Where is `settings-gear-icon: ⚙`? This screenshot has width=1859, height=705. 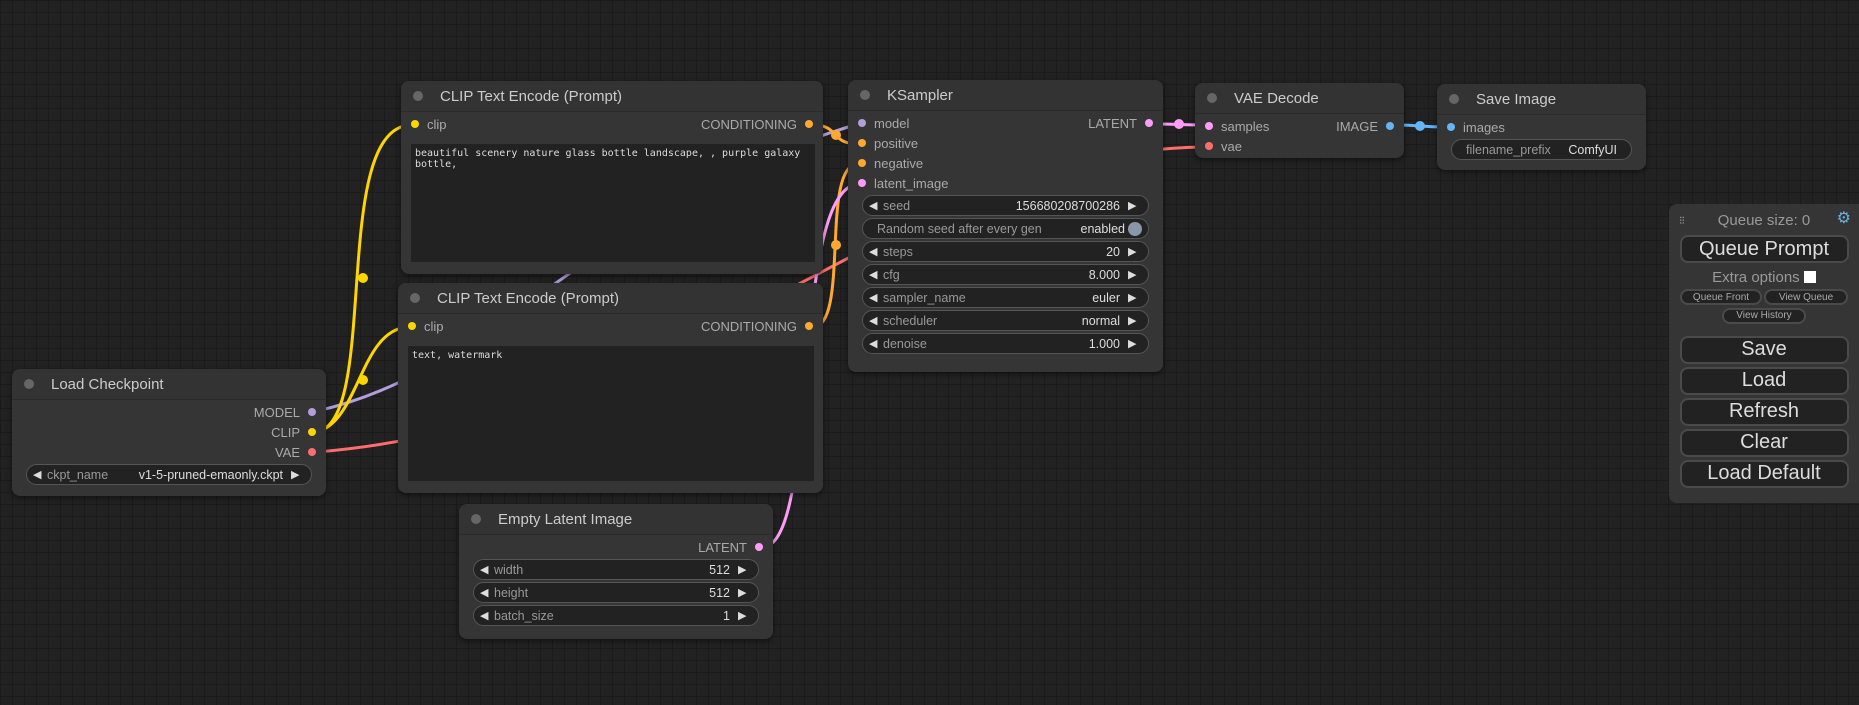
settings-gear-icon: ⚙ is located at coordinates (1843, 218).